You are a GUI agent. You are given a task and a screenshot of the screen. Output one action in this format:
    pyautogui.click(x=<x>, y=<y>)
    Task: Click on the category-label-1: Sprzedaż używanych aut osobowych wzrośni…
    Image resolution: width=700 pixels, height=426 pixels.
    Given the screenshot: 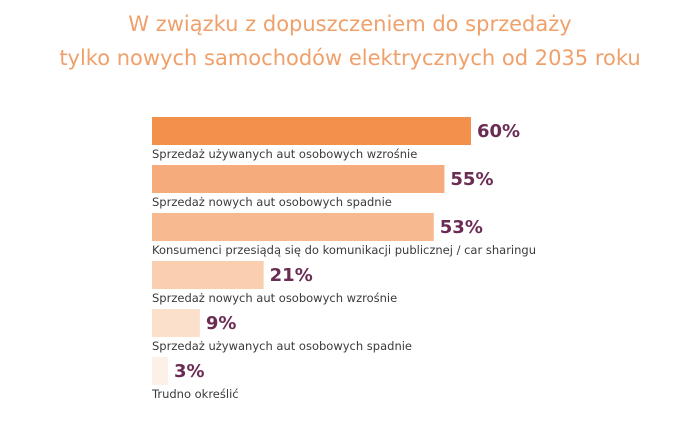 What is the action you would take?
    pyautogui.click(x=284, y=154)
    